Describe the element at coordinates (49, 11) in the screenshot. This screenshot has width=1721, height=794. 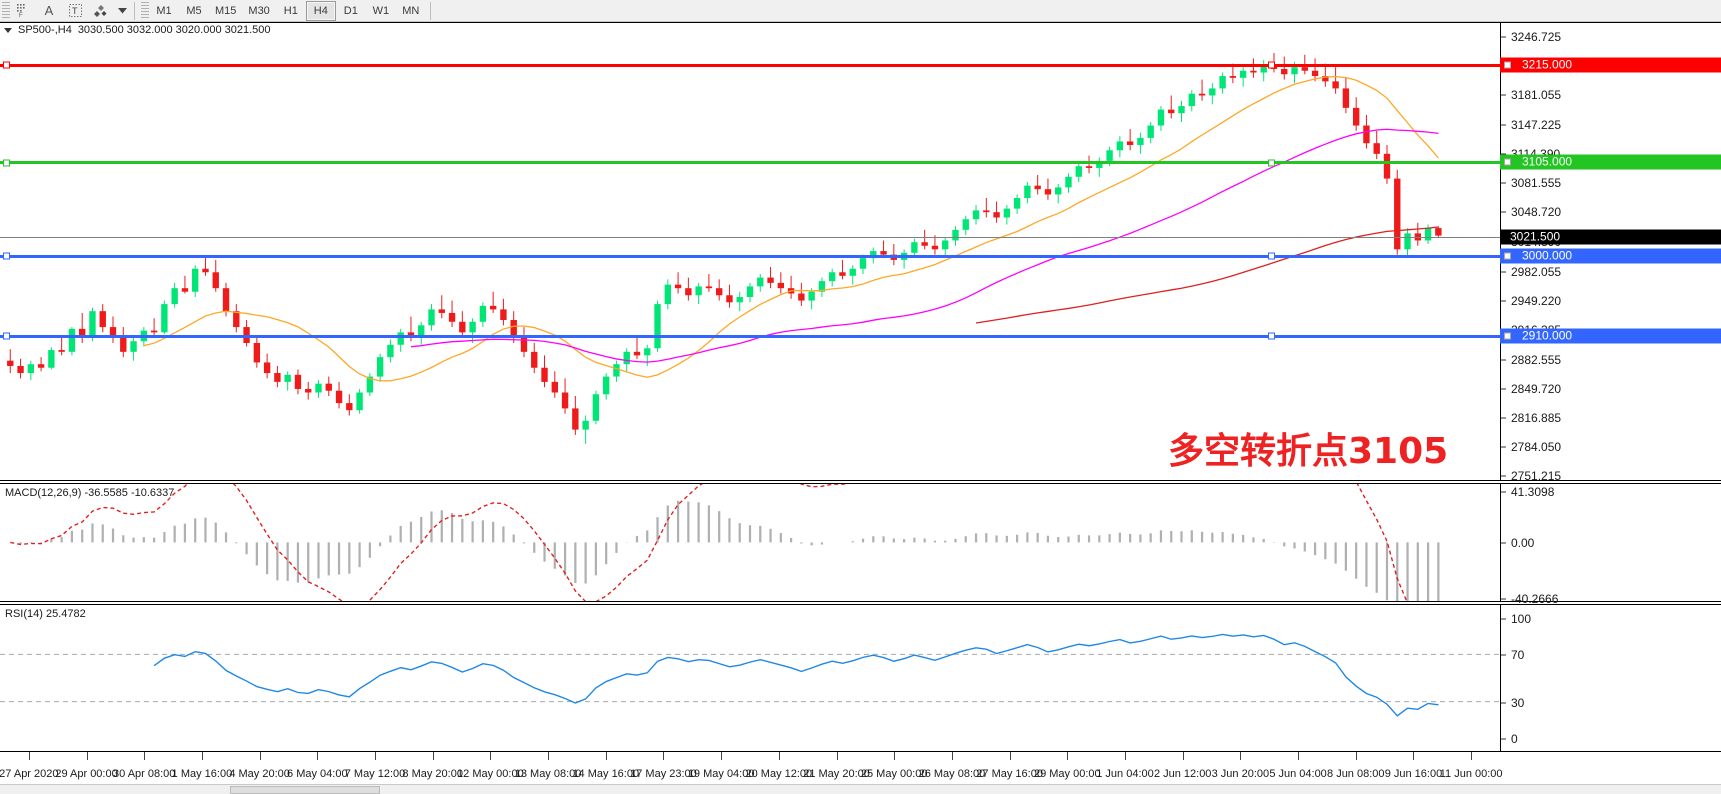
I see `text-label-icon: A` at that location.